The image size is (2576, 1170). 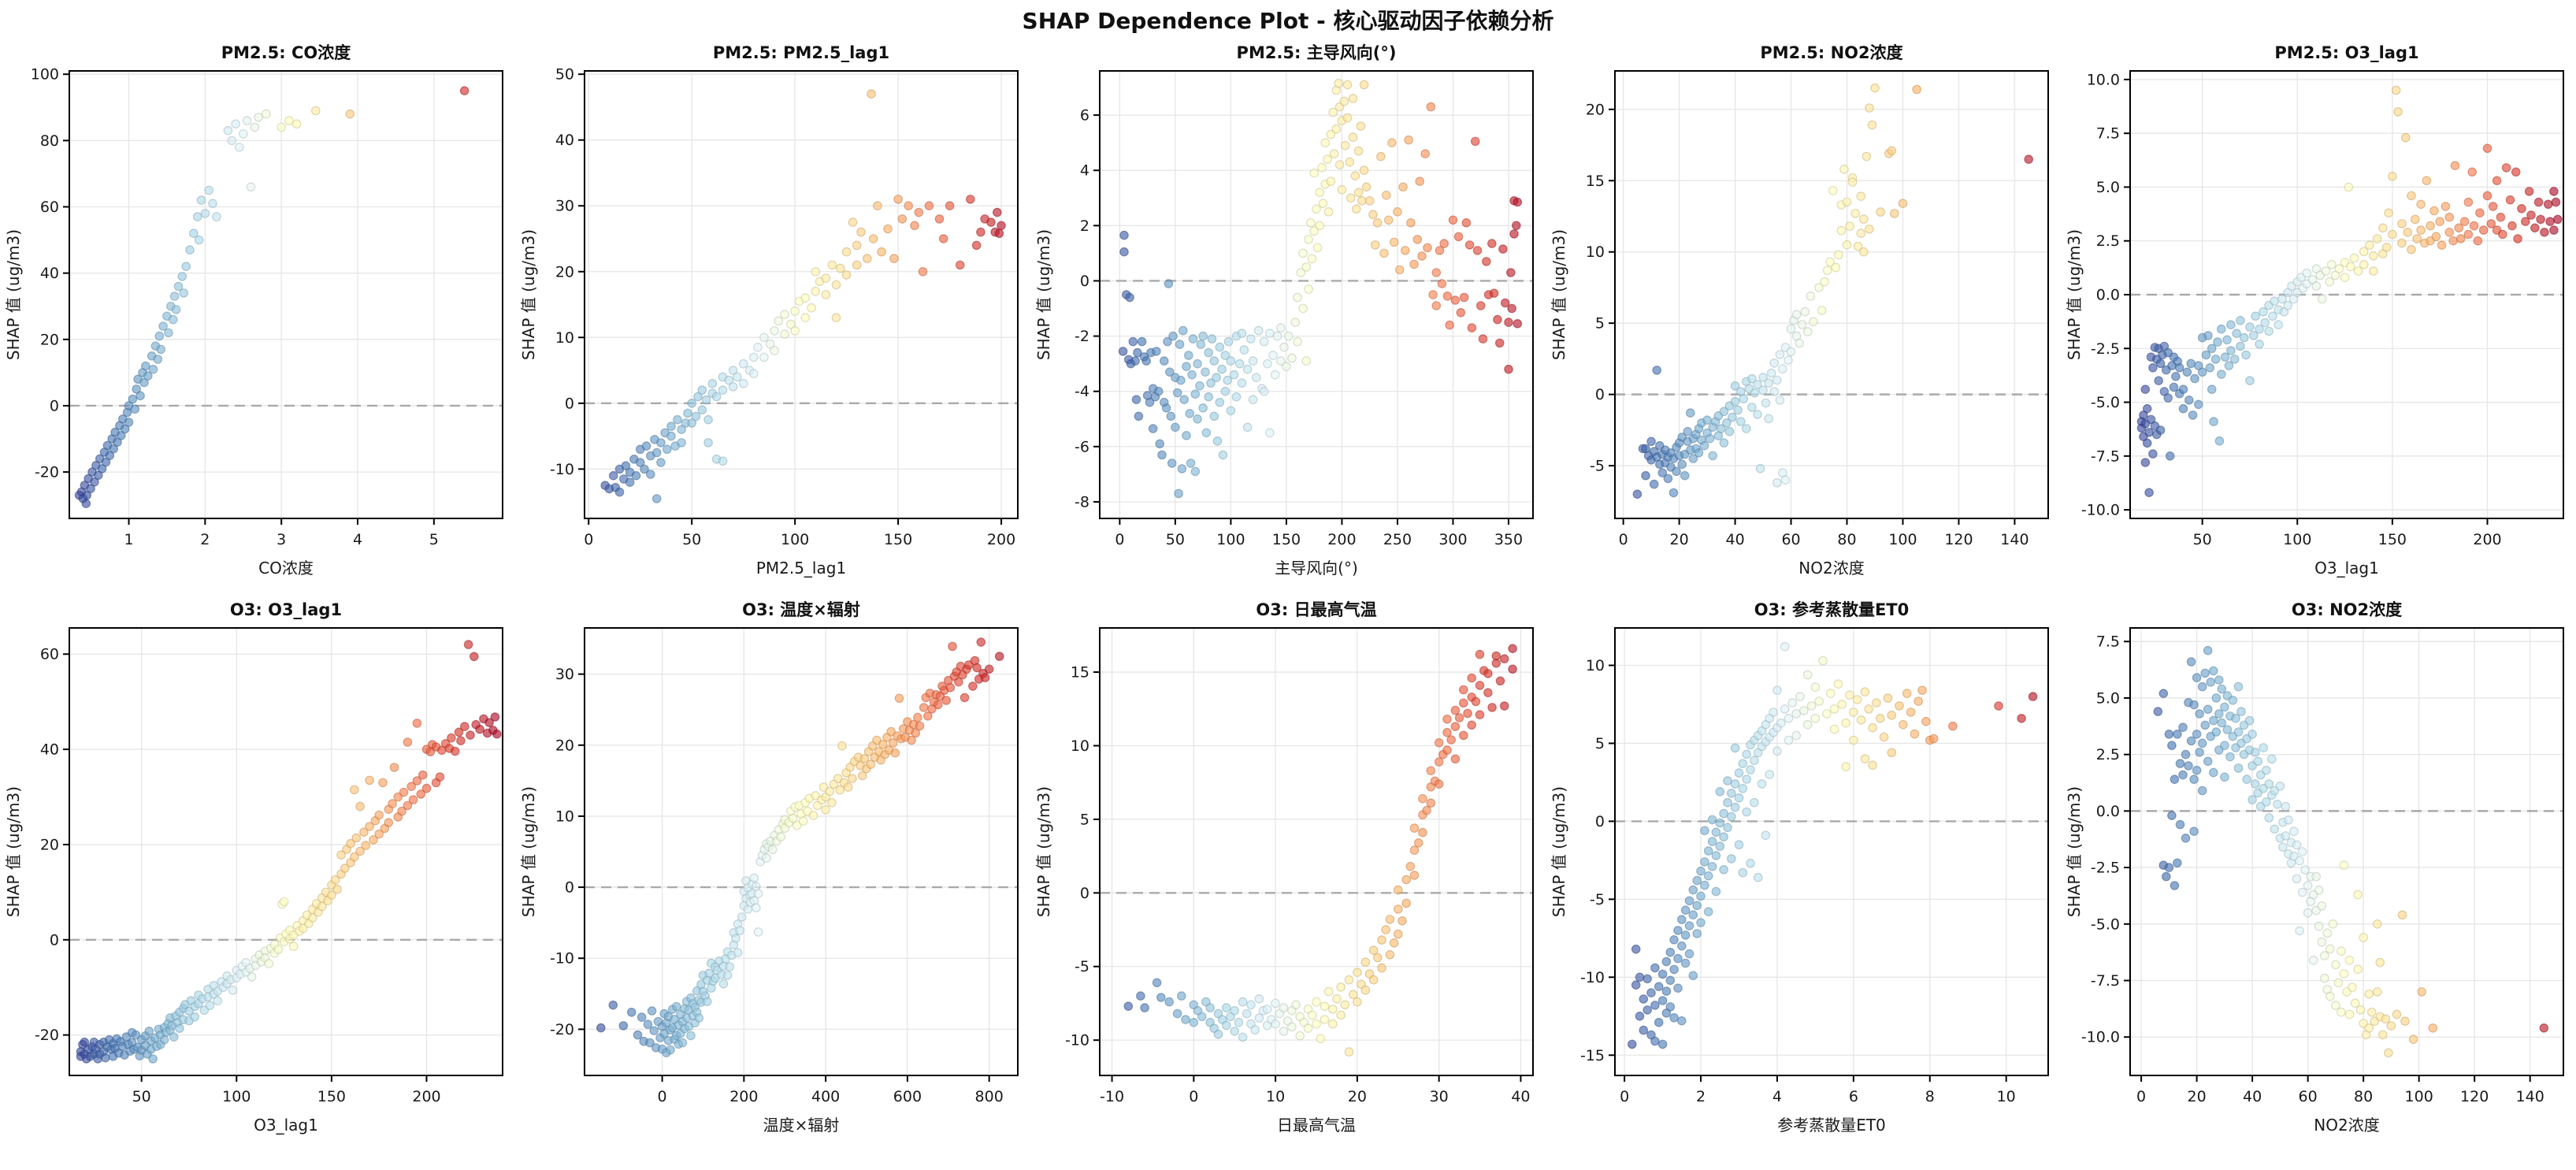 What do you see at coordinates (1315, 1090) in the screenshot?
I see `x-axis: -10 0 10 20 30 40` at bounding box center [1315, 1090].